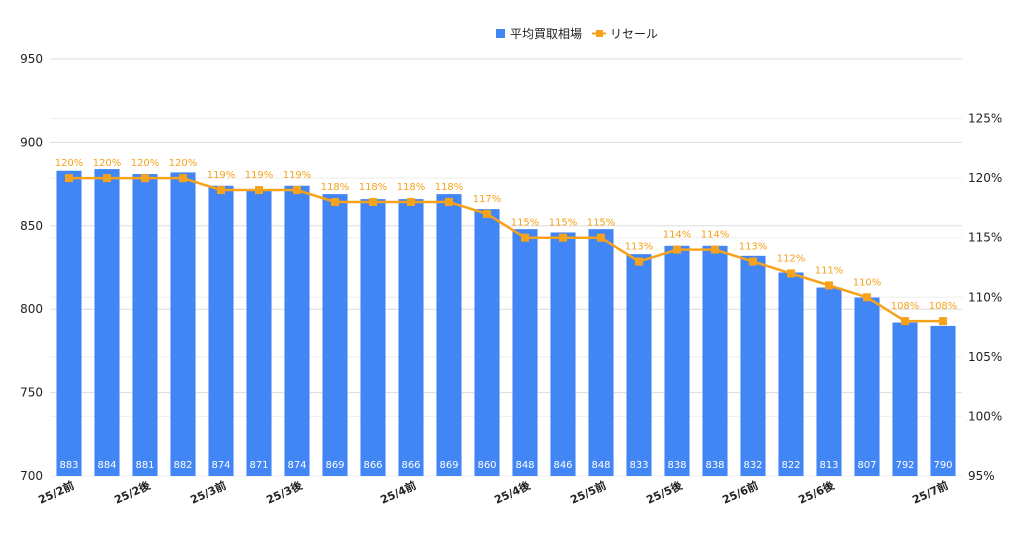 Image resolution: width=1024 pixels, height=533 pixels. What do you see at coordinates (828, 465) in the screenshot?
I see `bar-value-label: 813` at bounding box center [828, 465].